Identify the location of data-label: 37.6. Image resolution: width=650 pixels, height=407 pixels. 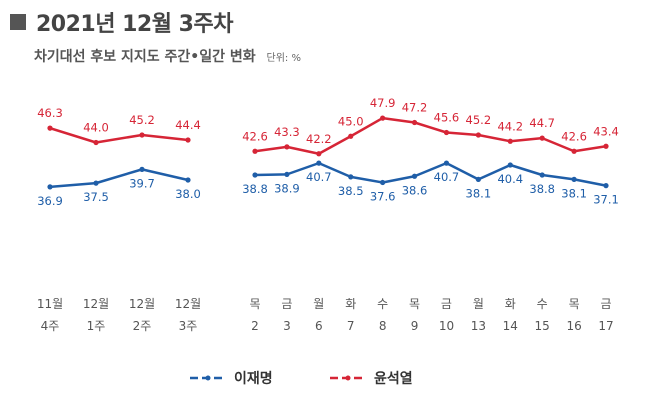
(383, 197).